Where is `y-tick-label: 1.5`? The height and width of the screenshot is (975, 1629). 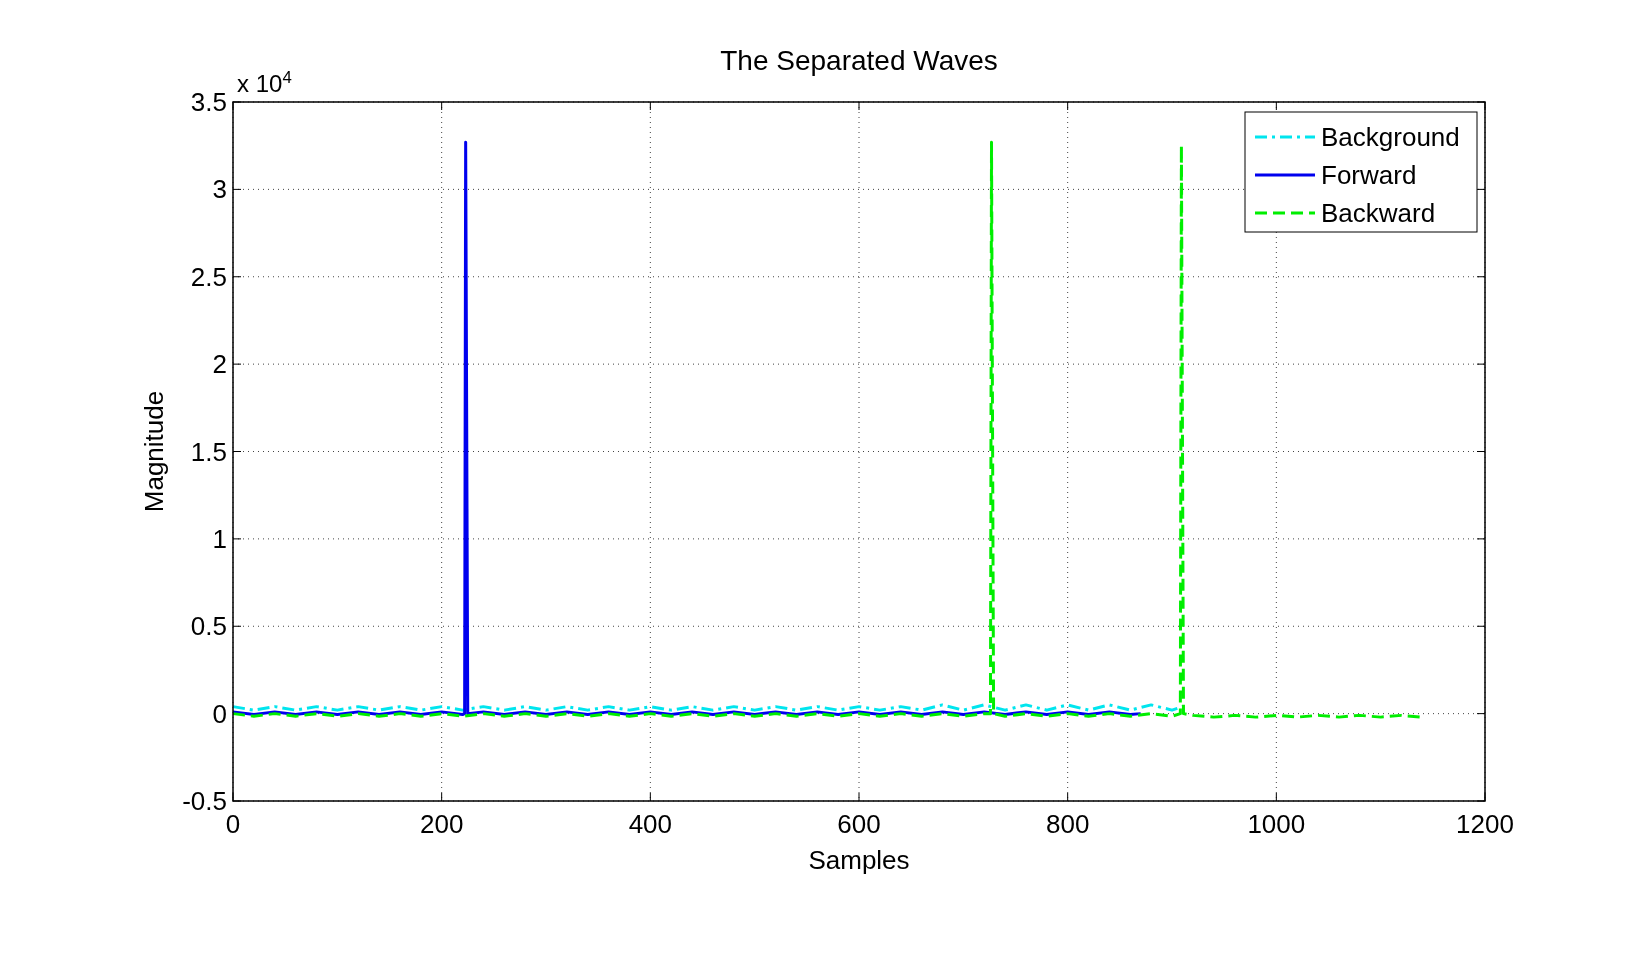 y-tick-label: 1.5 is located at coordinates (208, 451).